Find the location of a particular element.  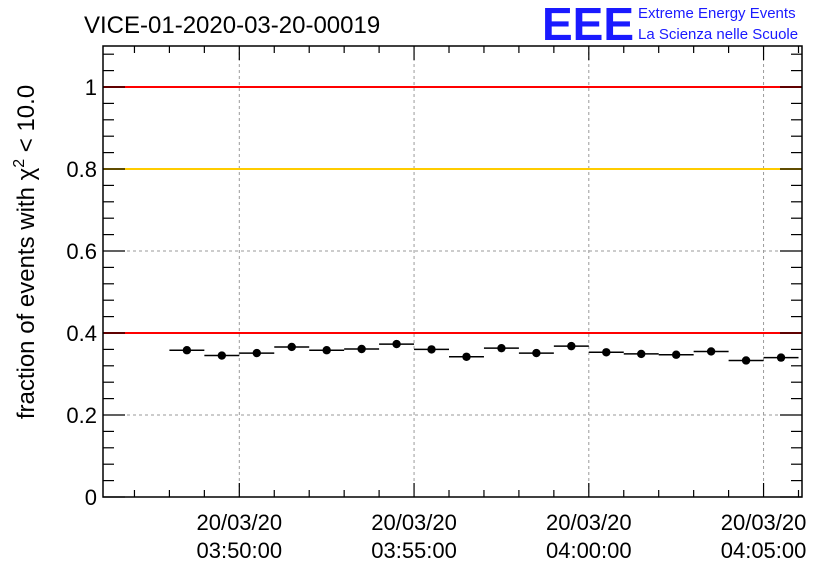

chart-title: VICE-01-2020-03-20-00019 is located at coordinates (232, 25).